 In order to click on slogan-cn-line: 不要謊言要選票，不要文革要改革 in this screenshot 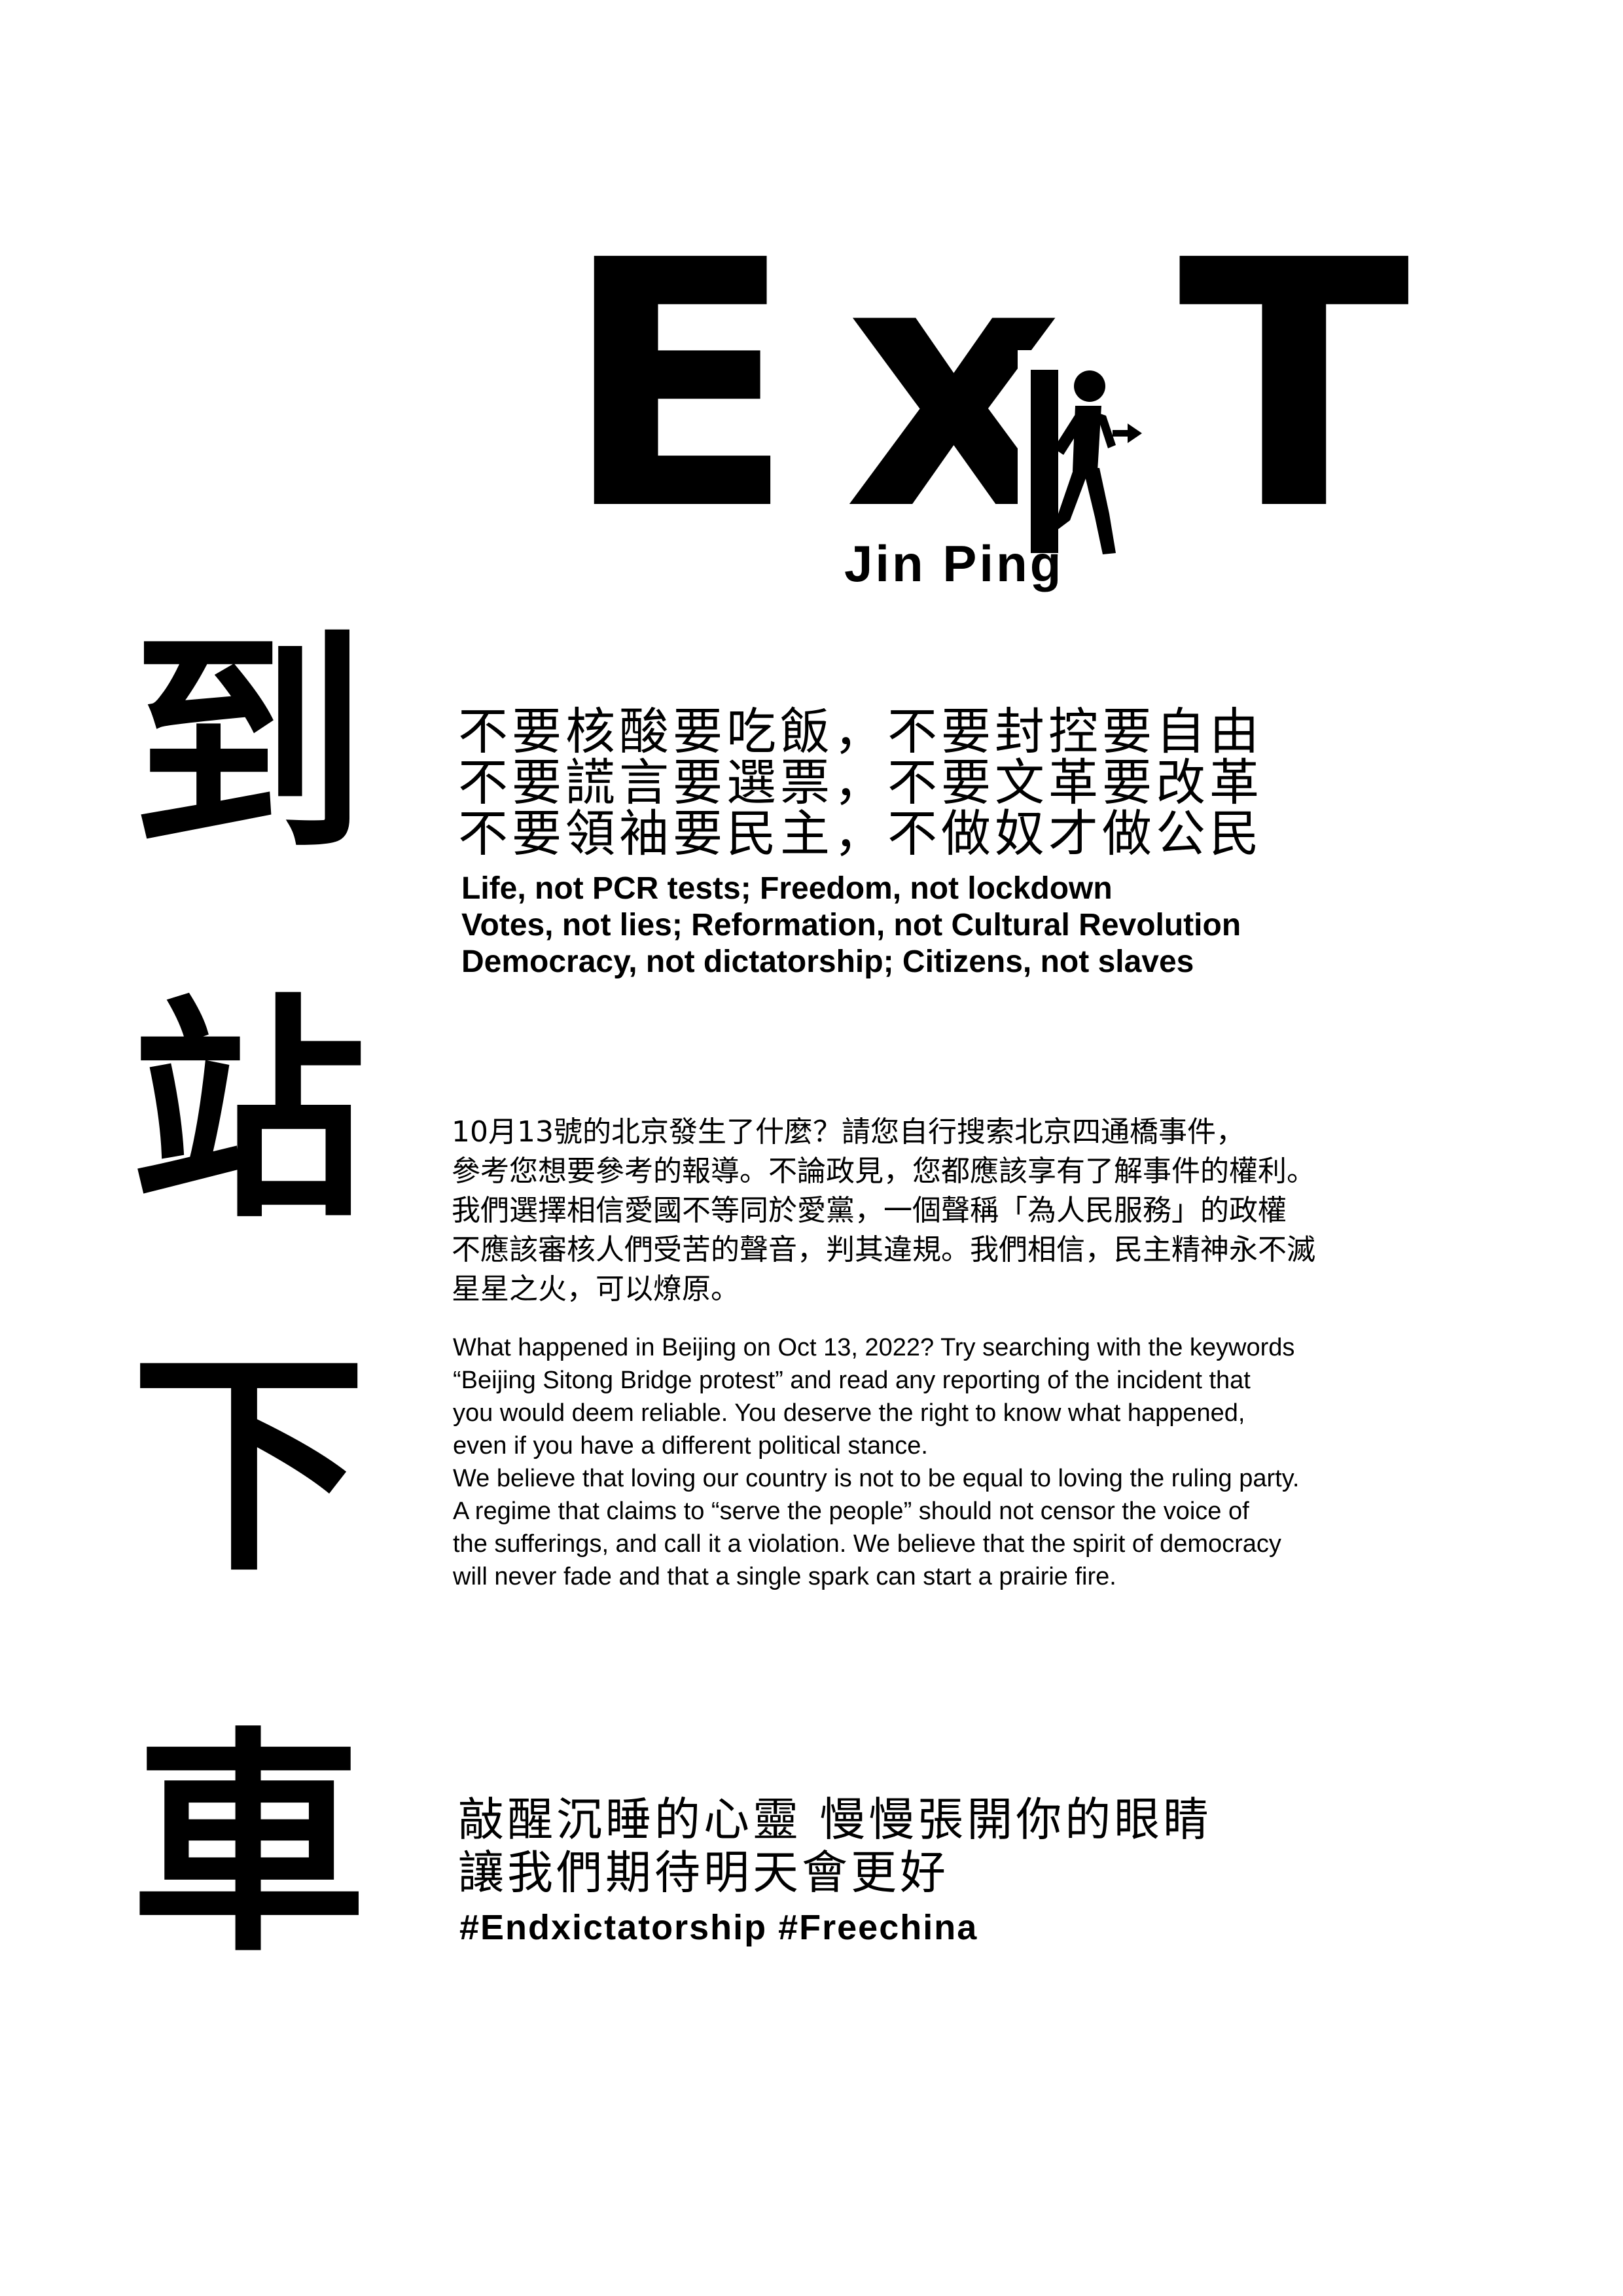, I will do `click(860, 782)`.